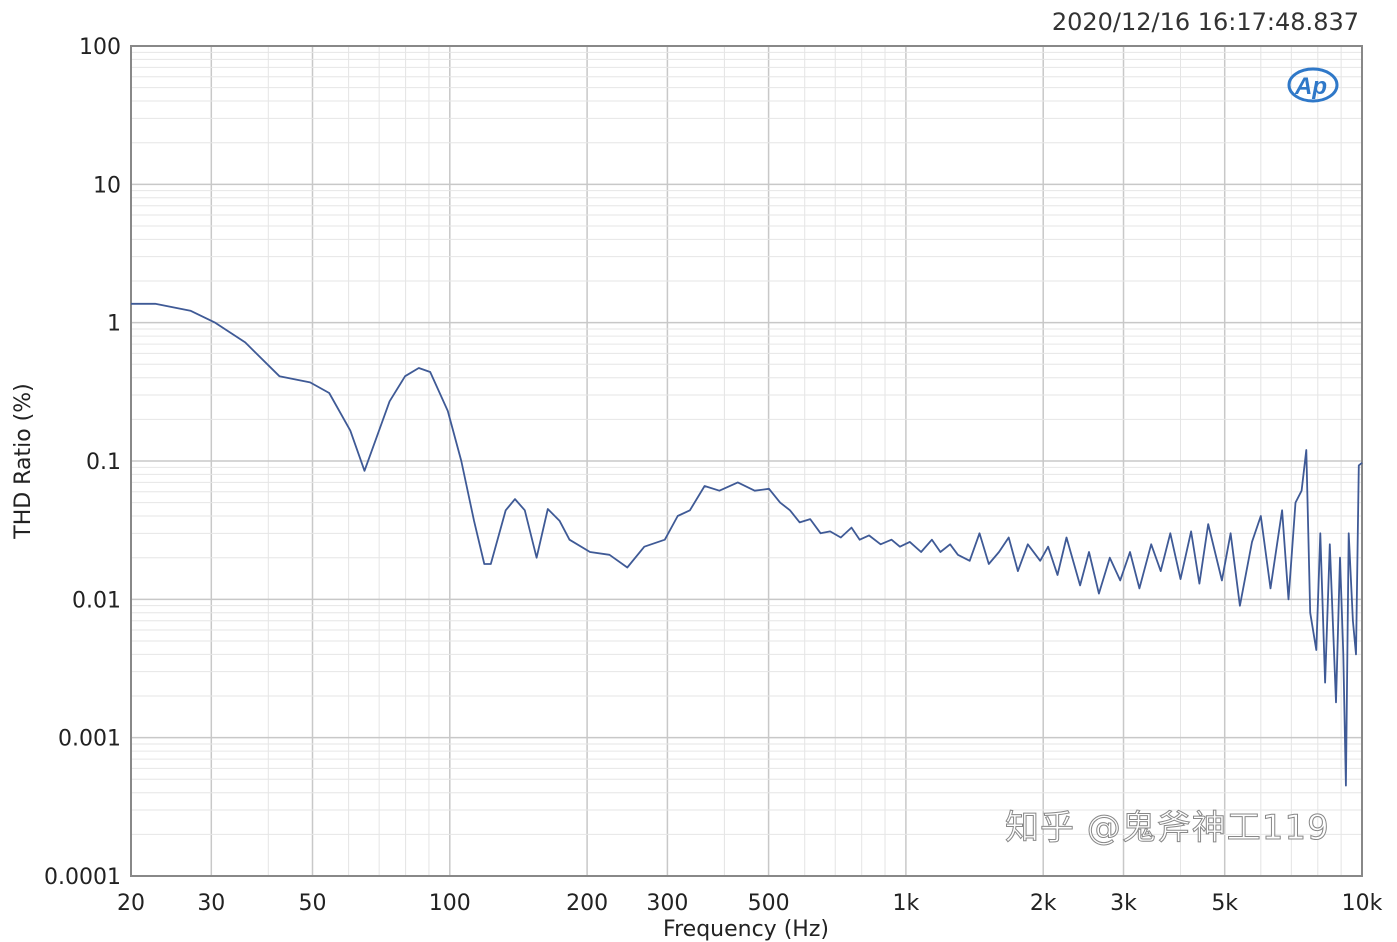  Describe the element at coordinates (211, 903) in the screenshot. I see `x-tick-label: 30` at that location.